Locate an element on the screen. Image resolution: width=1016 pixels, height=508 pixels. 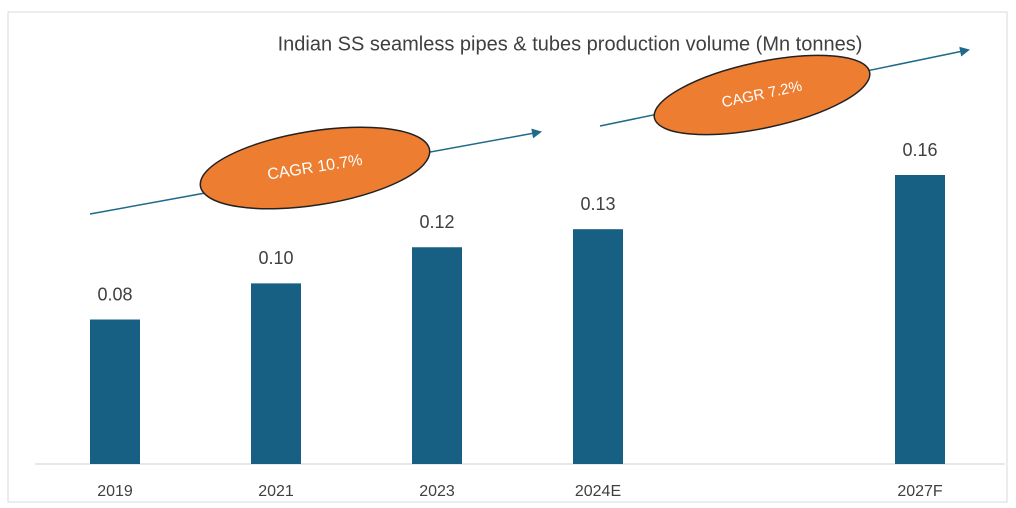
cagr-badge: CAGR 7.2% is located at coordinates (762, 95).